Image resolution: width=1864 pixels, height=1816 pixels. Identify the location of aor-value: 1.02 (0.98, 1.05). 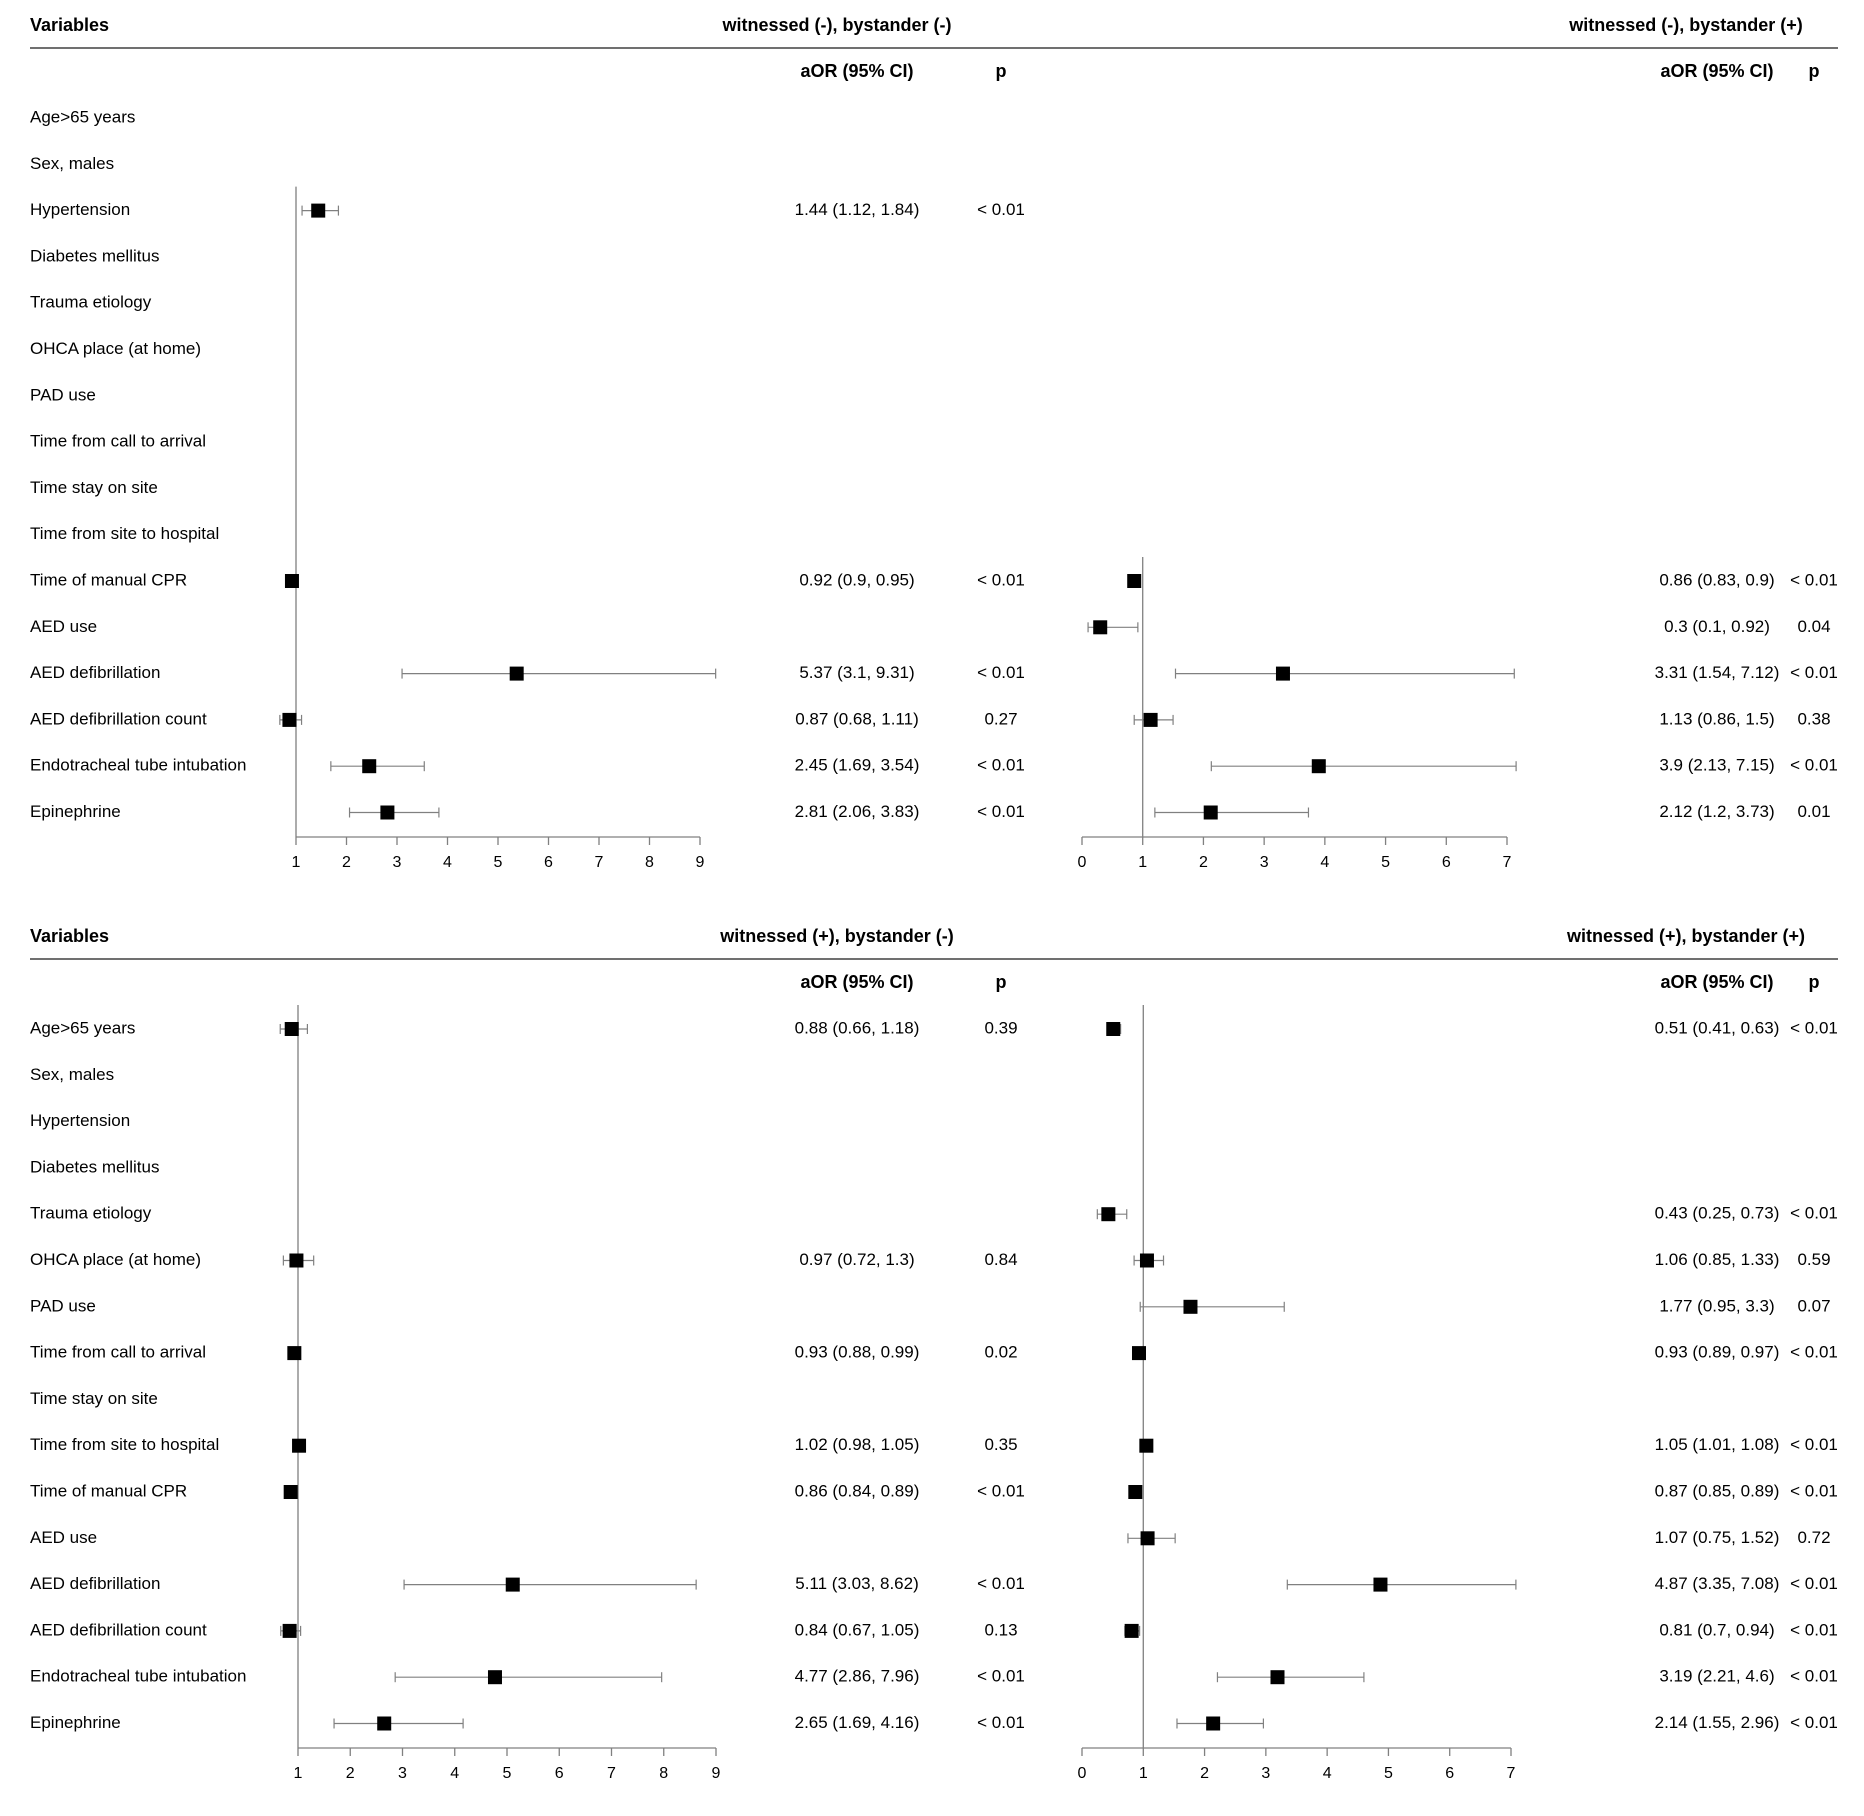
(857, 1444).